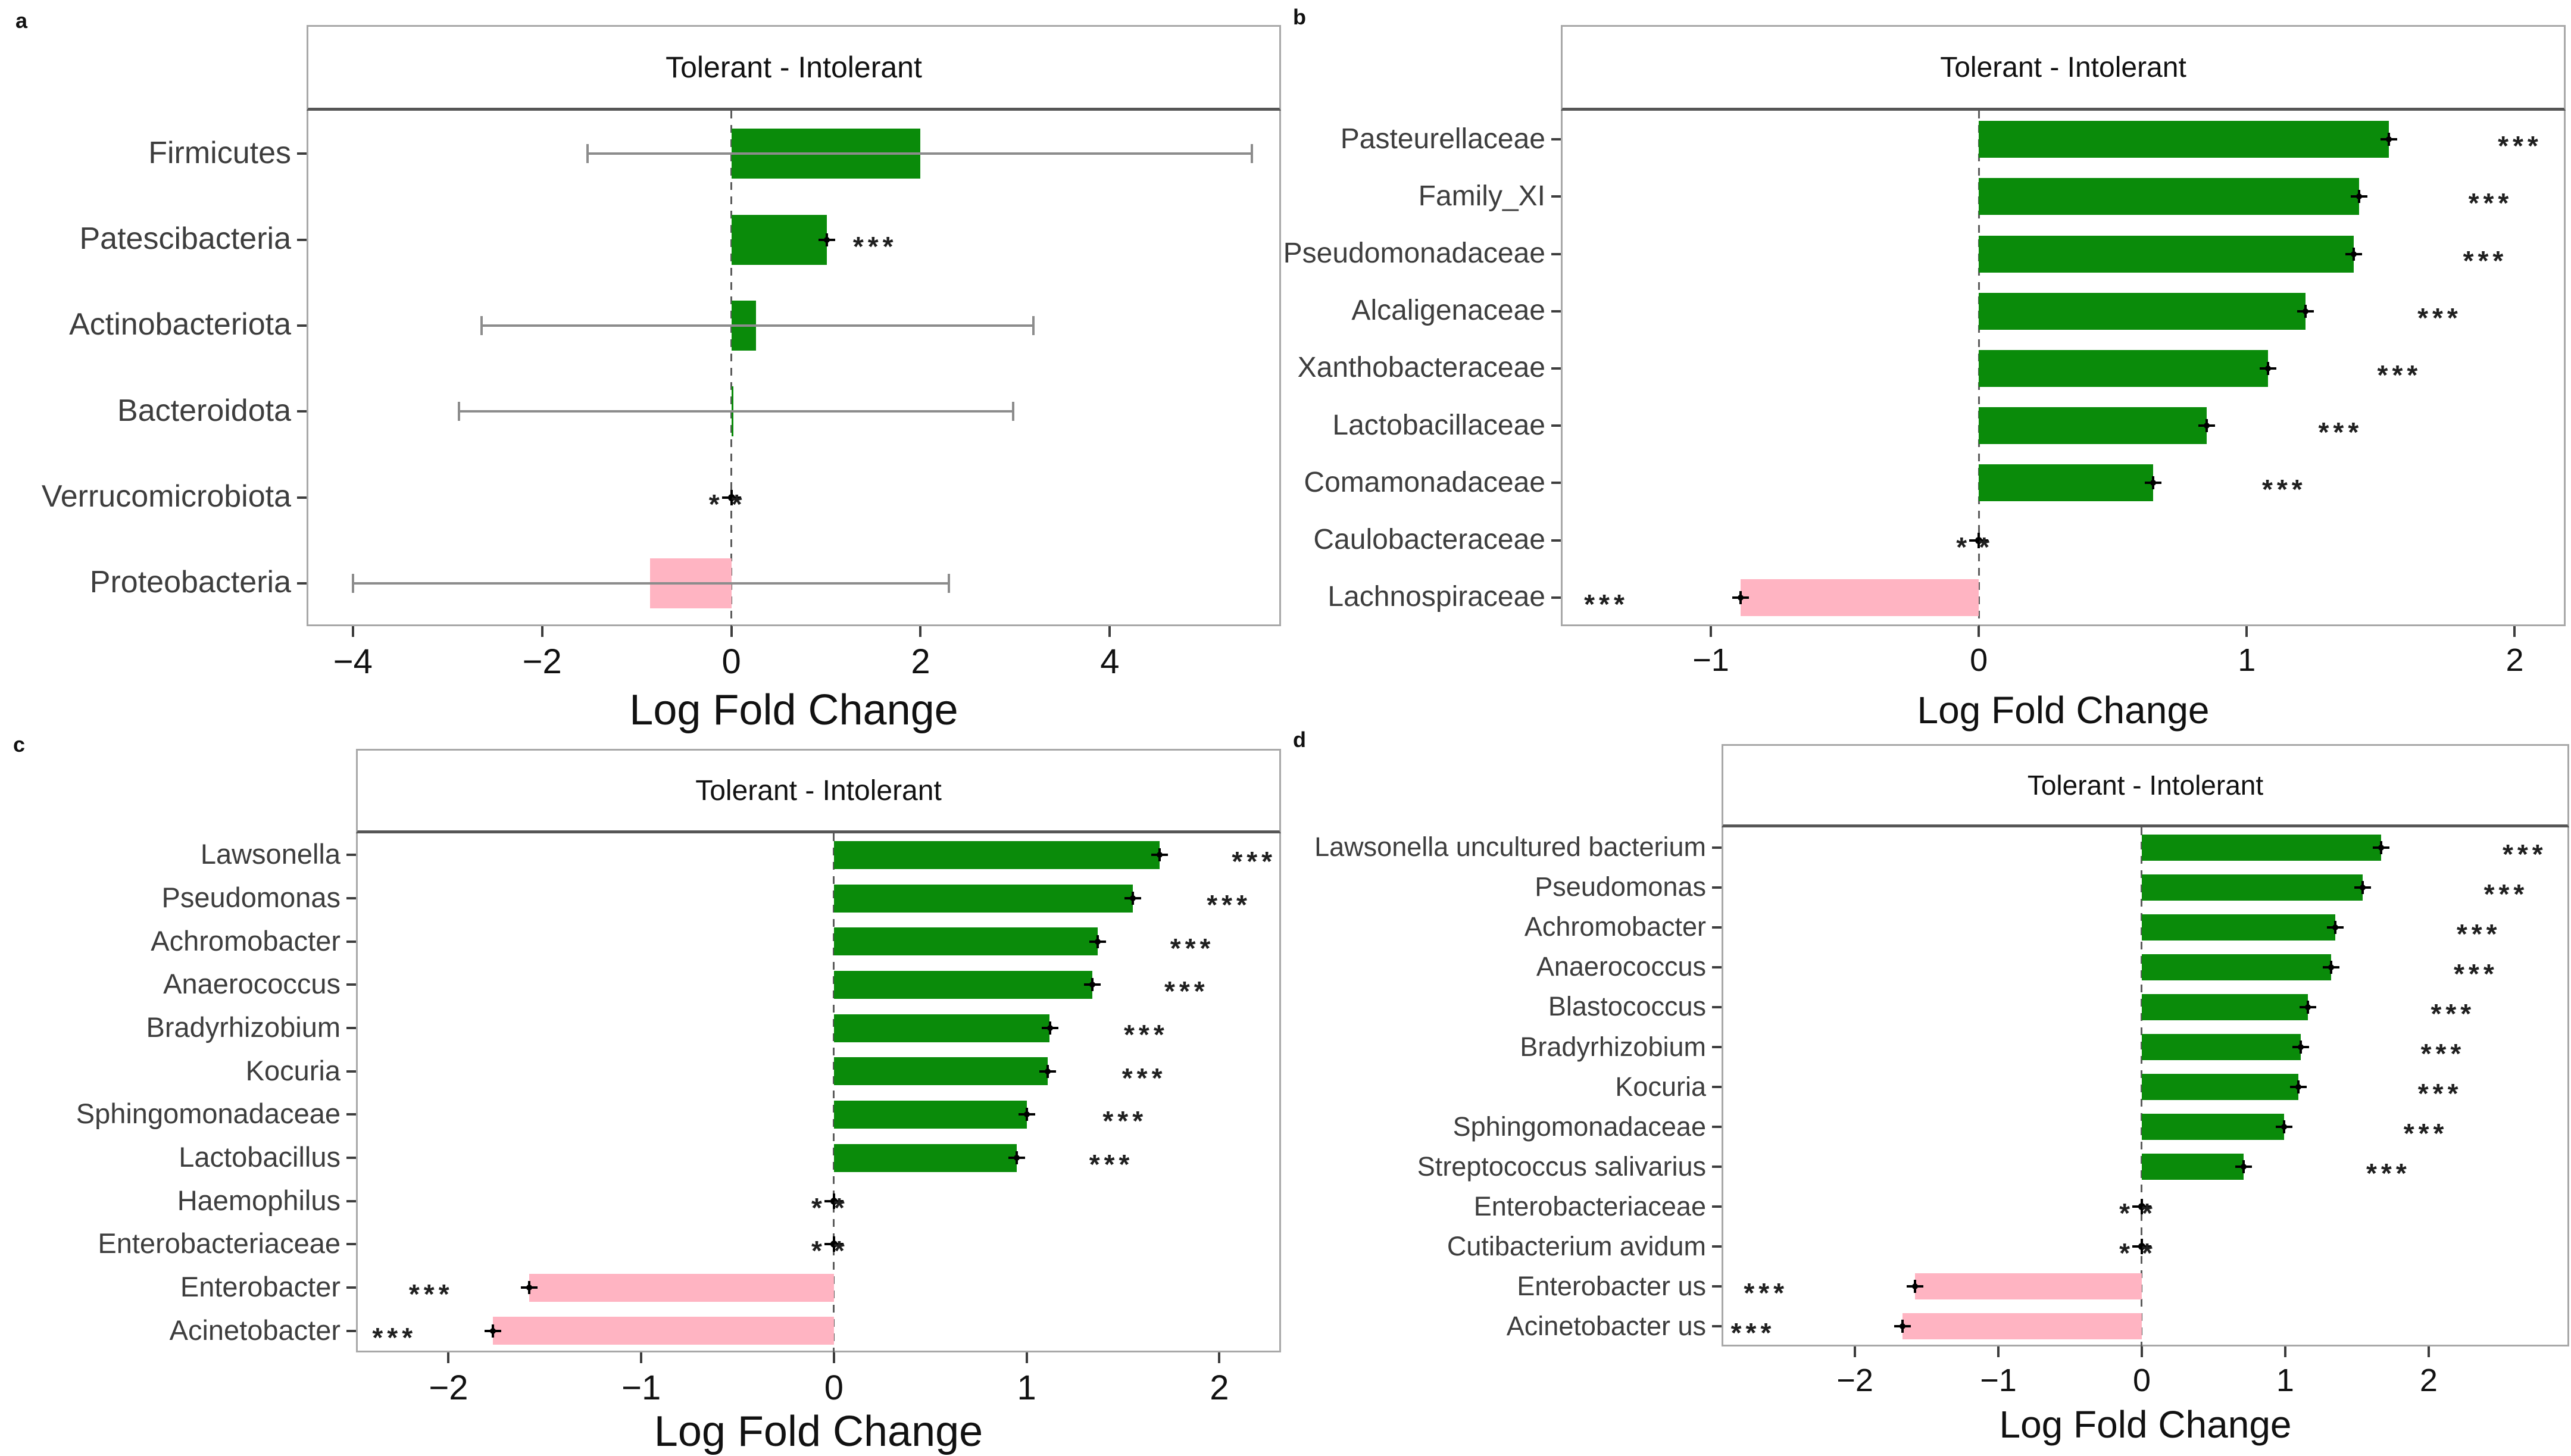 Image resolution: width=2571 pixels, height=1456 pixels. Describe the element at coordinates (2145, 785) in the screenshot. I see `facet-title-d: Tolerant - Intolerant` at that location.